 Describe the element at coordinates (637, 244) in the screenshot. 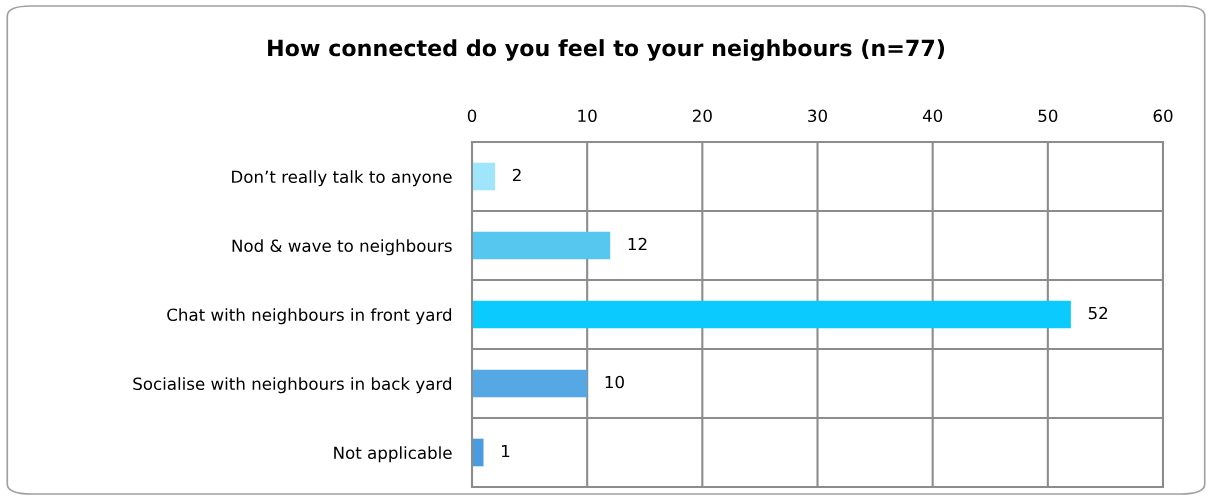

I see `data-label: 12` at that location.